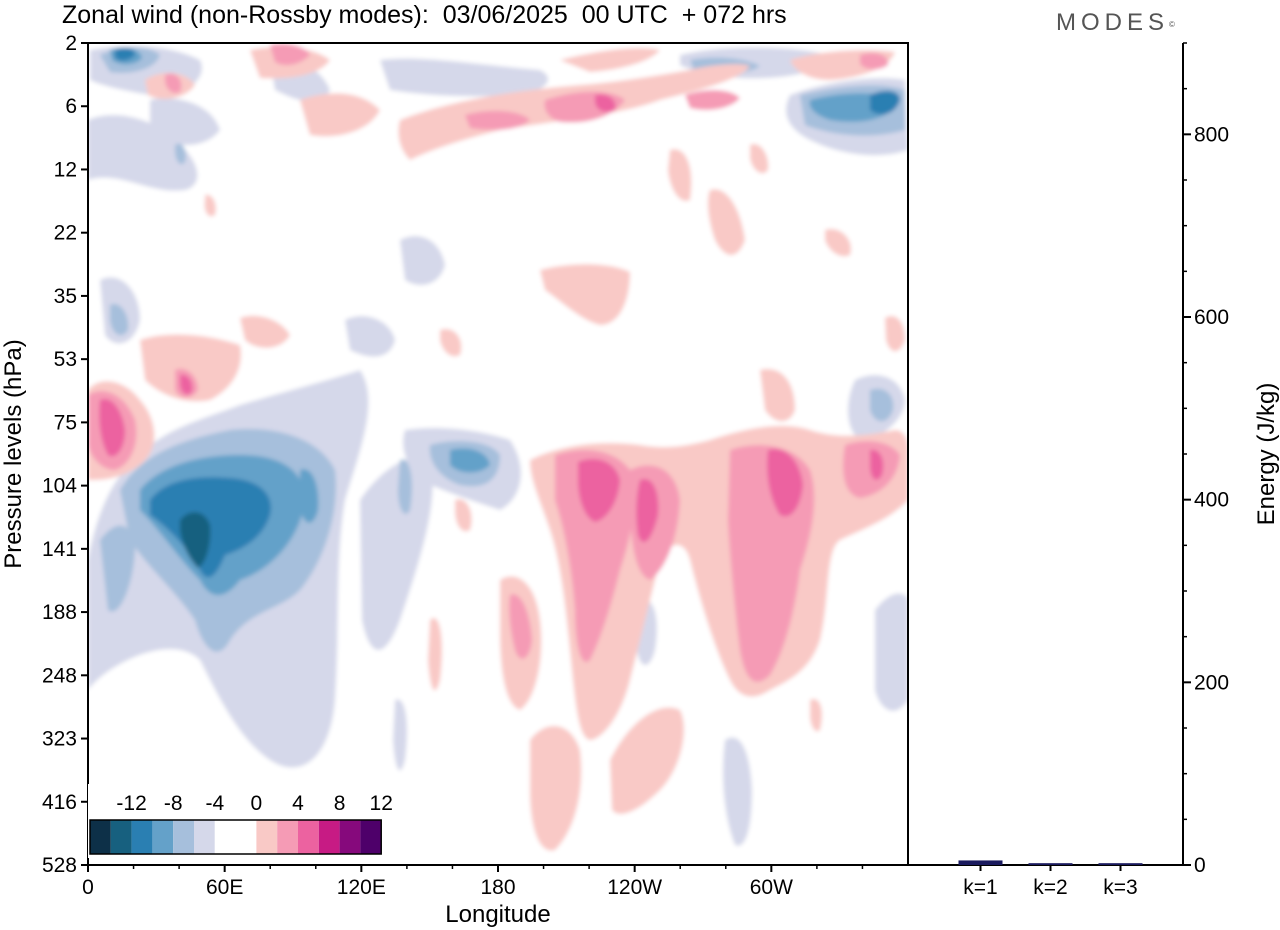  I want to click on energy-category-label: k=3, so click(1120, 887).